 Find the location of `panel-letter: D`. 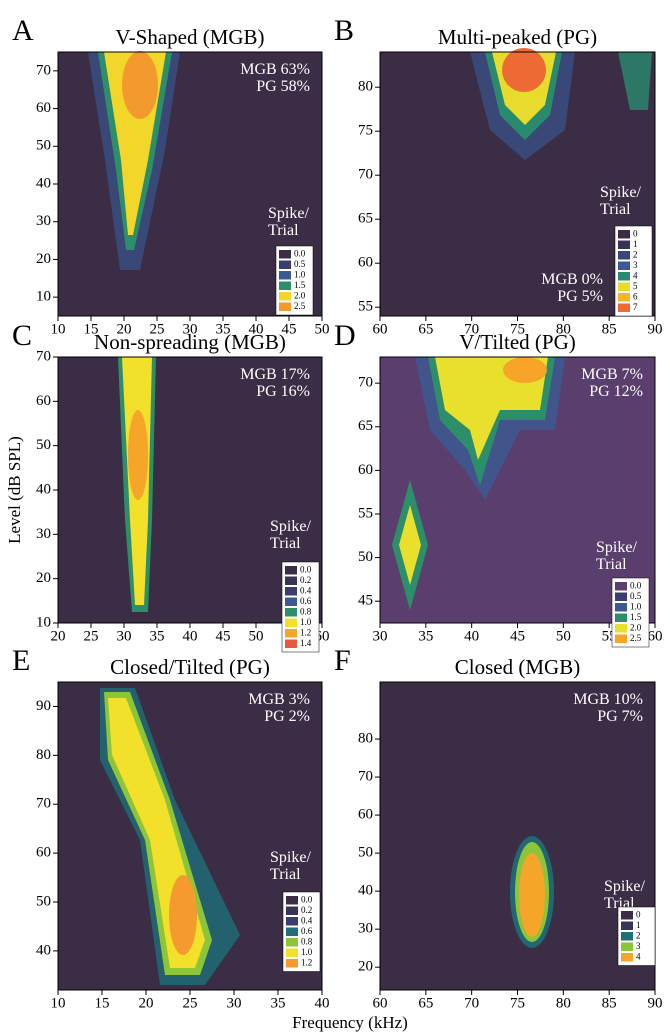

panel-letter: D is located at coordinates (345, 335).